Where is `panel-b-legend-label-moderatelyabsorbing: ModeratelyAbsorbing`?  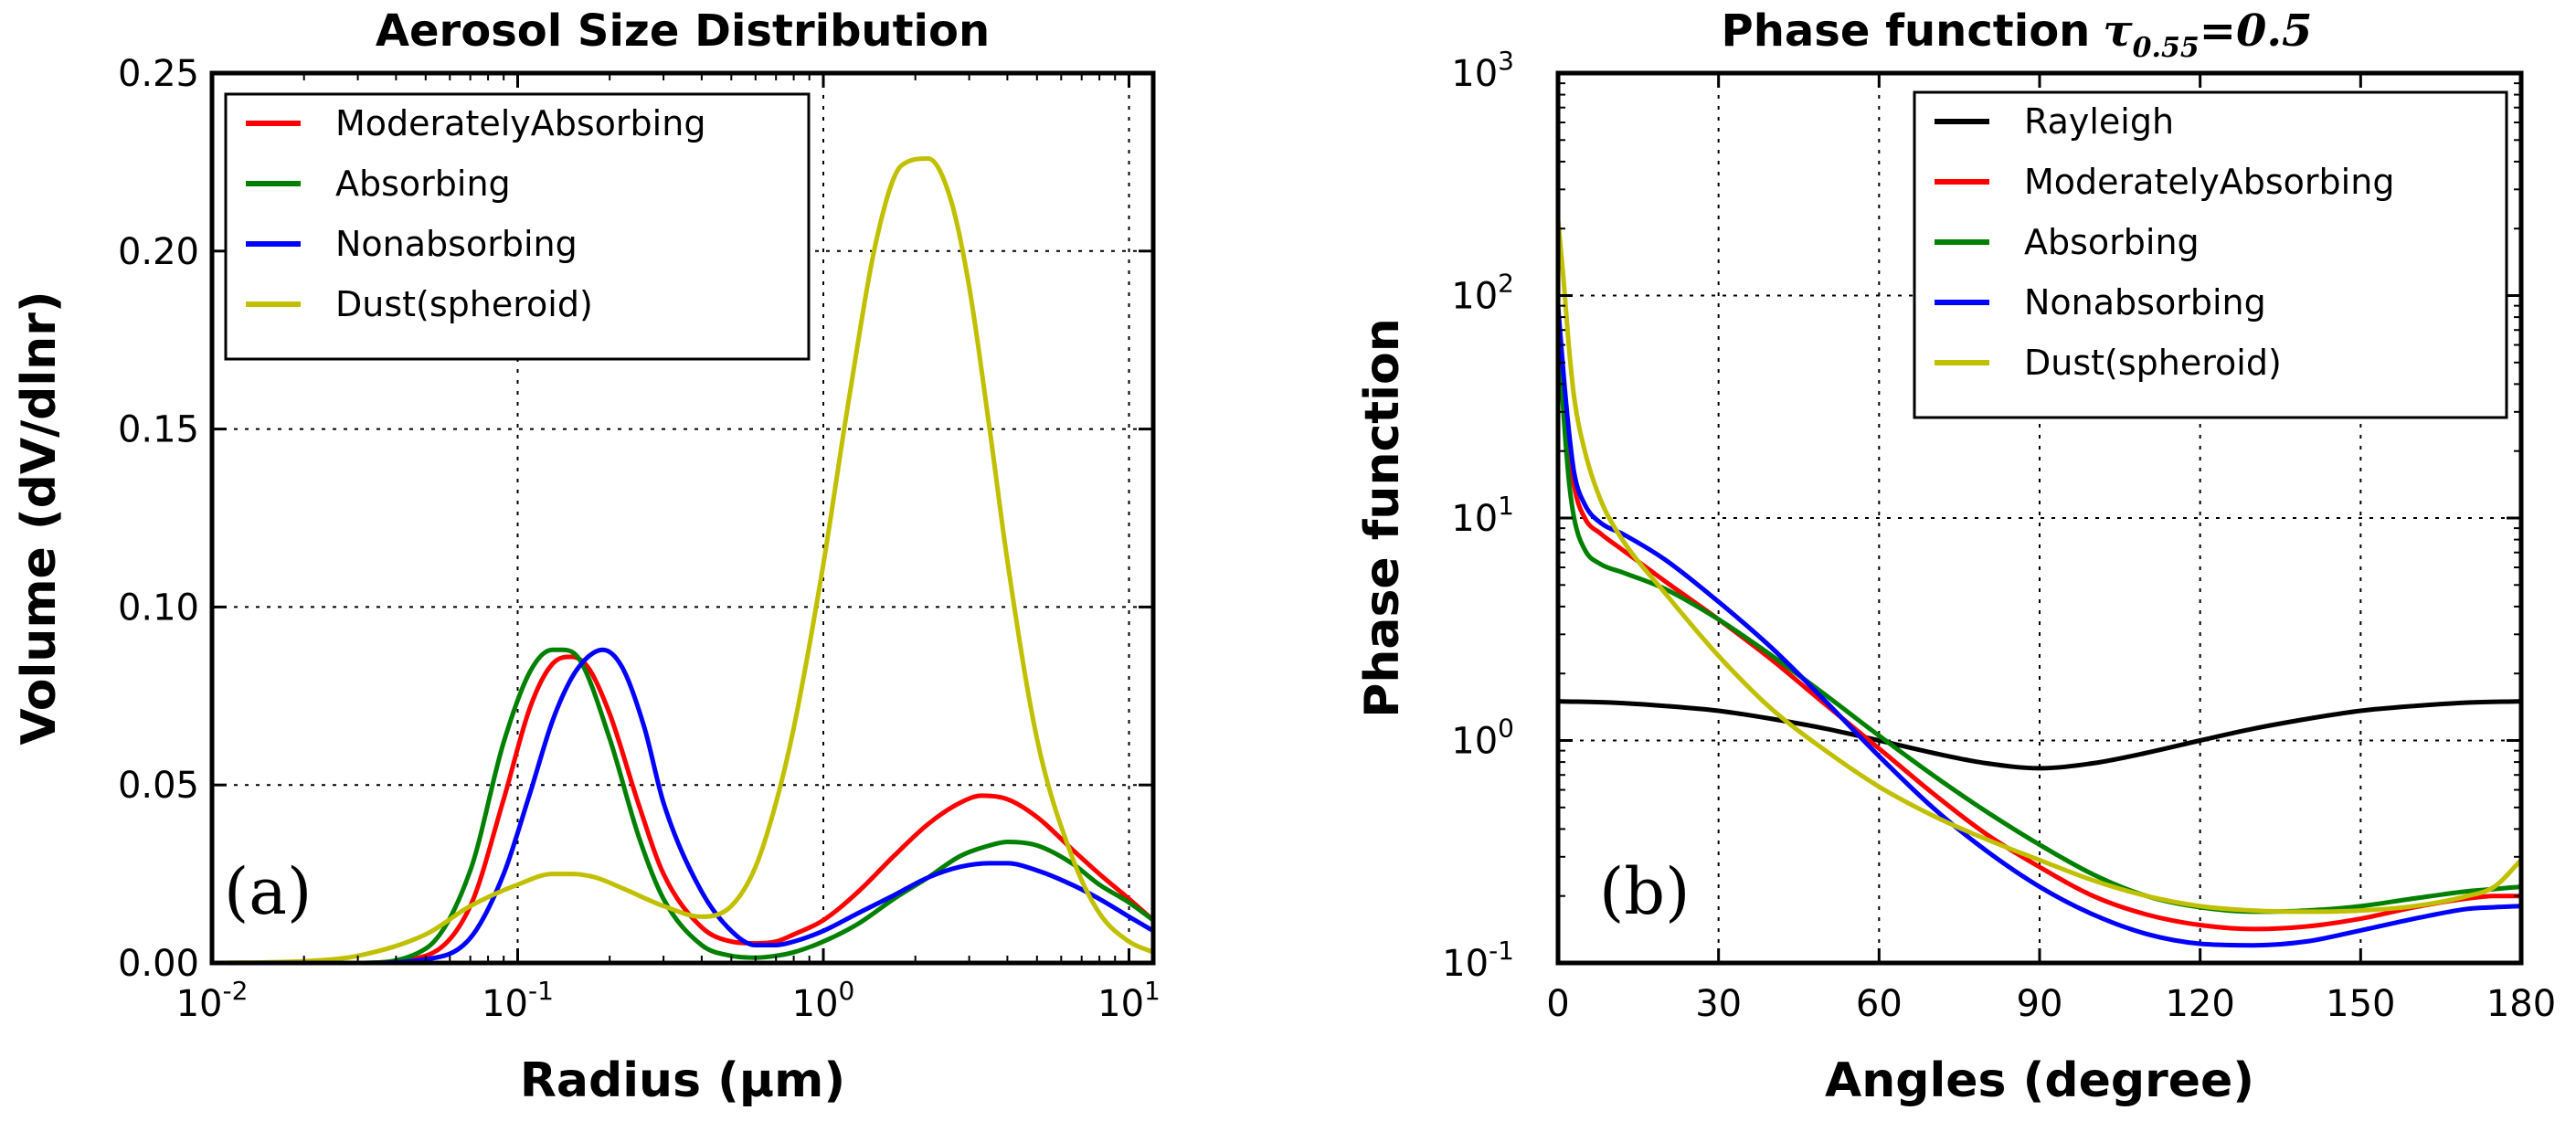
panel-b-legend-label-moderatelyabsorbing: ModeratelyAbsorbing is located at coordinates (2209, 182).